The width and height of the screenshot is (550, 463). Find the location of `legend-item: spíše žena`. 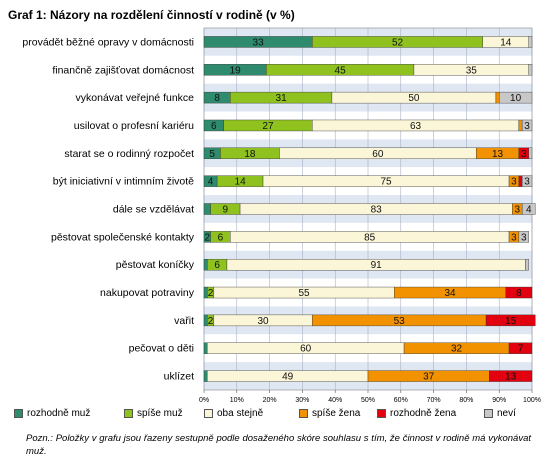

legend-item: spíše žena is located at coordinates (329, 413).